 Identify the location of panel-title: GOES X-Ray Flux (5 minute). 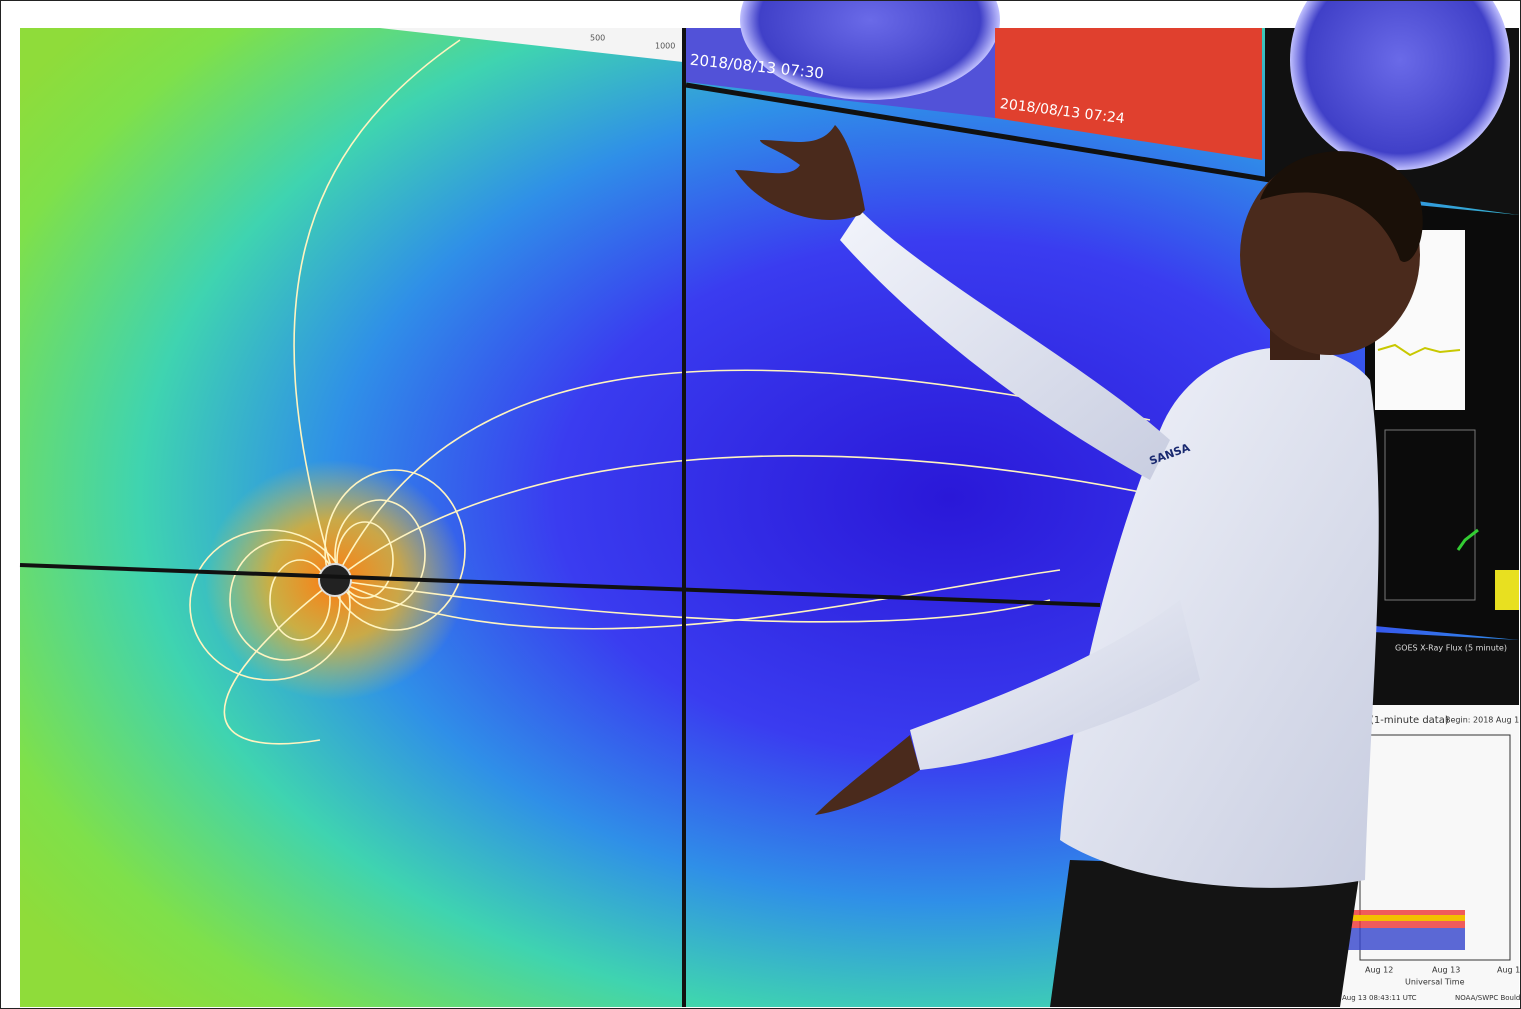
(1451, 648).